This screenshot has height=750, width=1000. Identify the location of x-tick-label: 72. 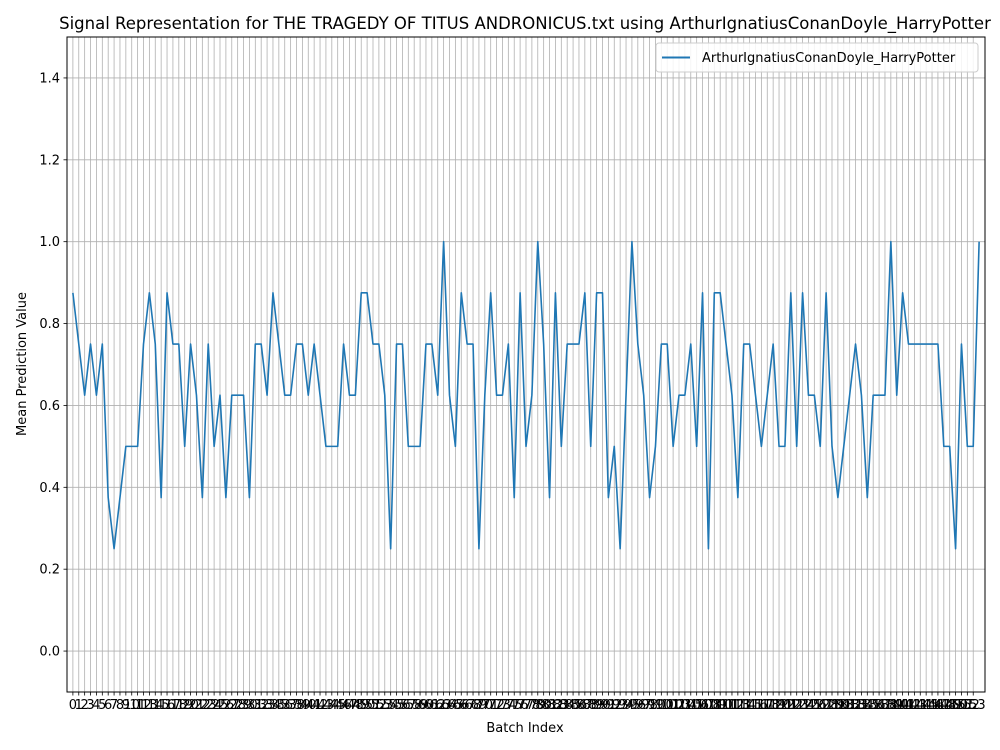
(496, 705).